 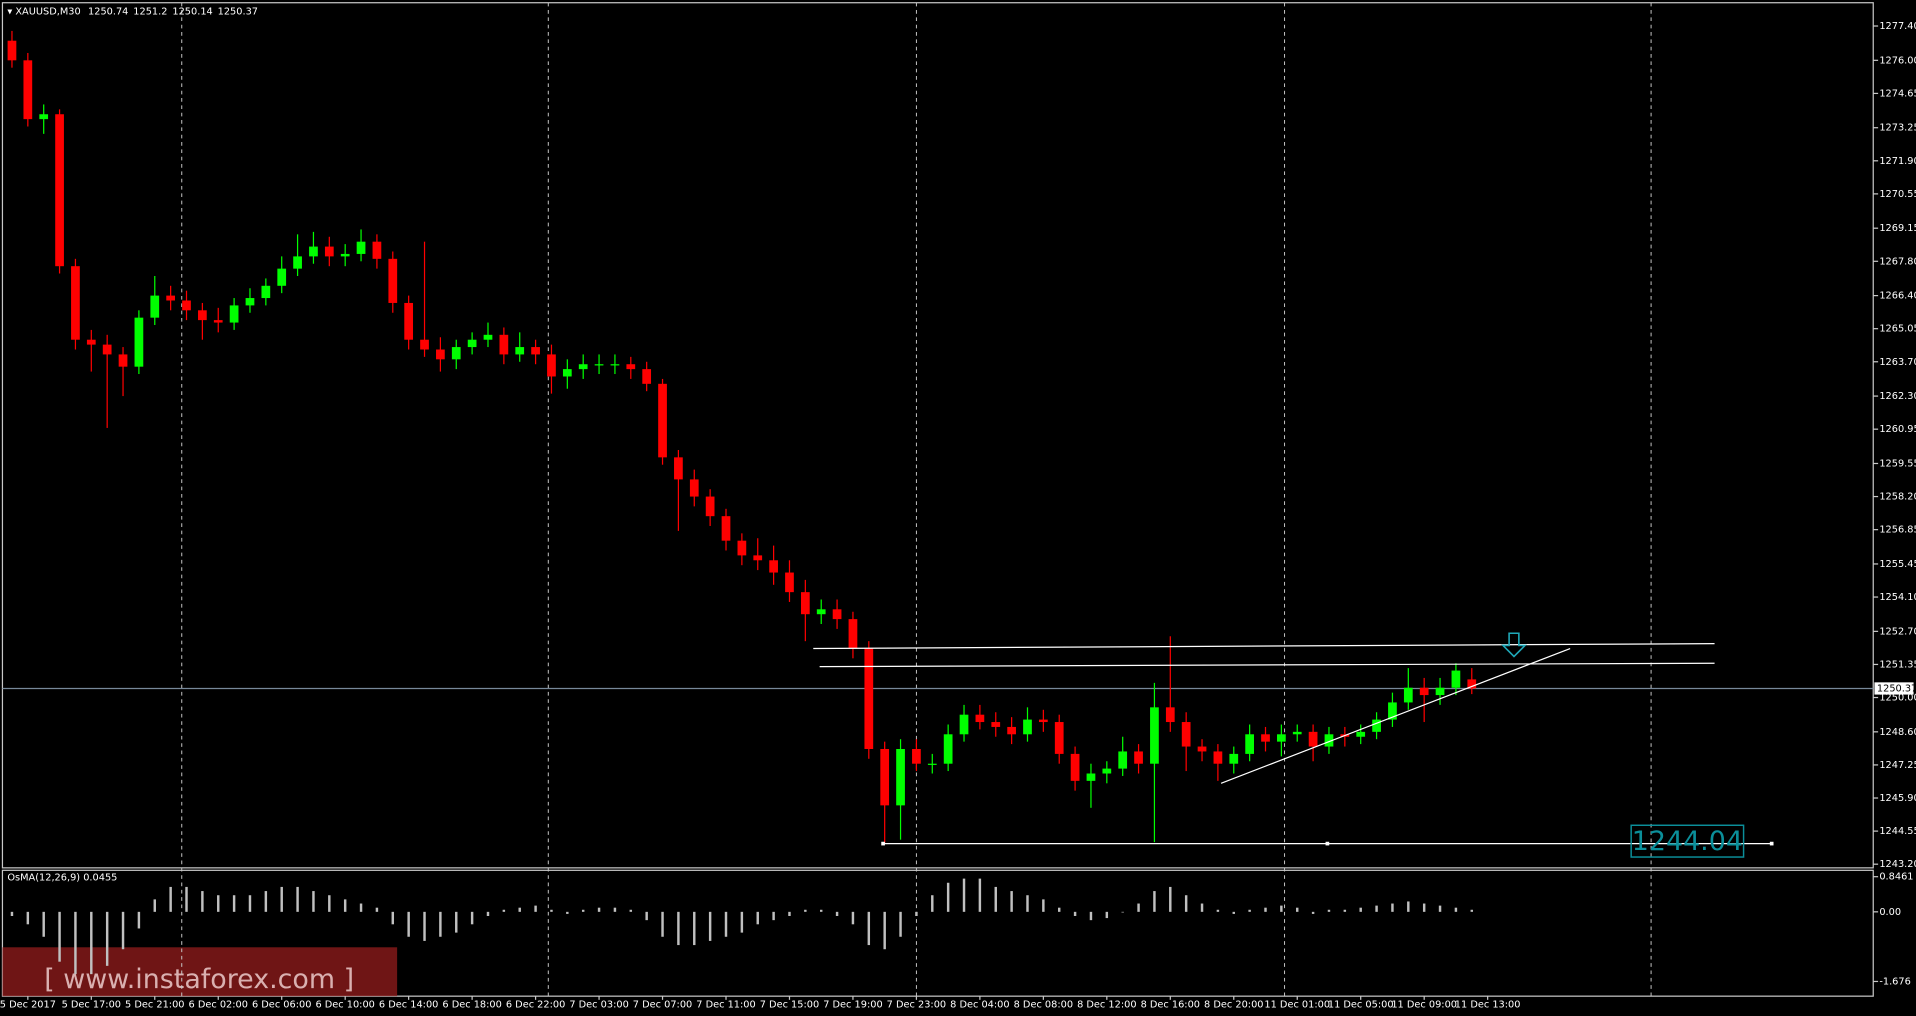 What do you see at coordinates (1897, 530) in the screenshot?
I see `y-tick-label: 1256.85` at bounding box center [1897, 530].